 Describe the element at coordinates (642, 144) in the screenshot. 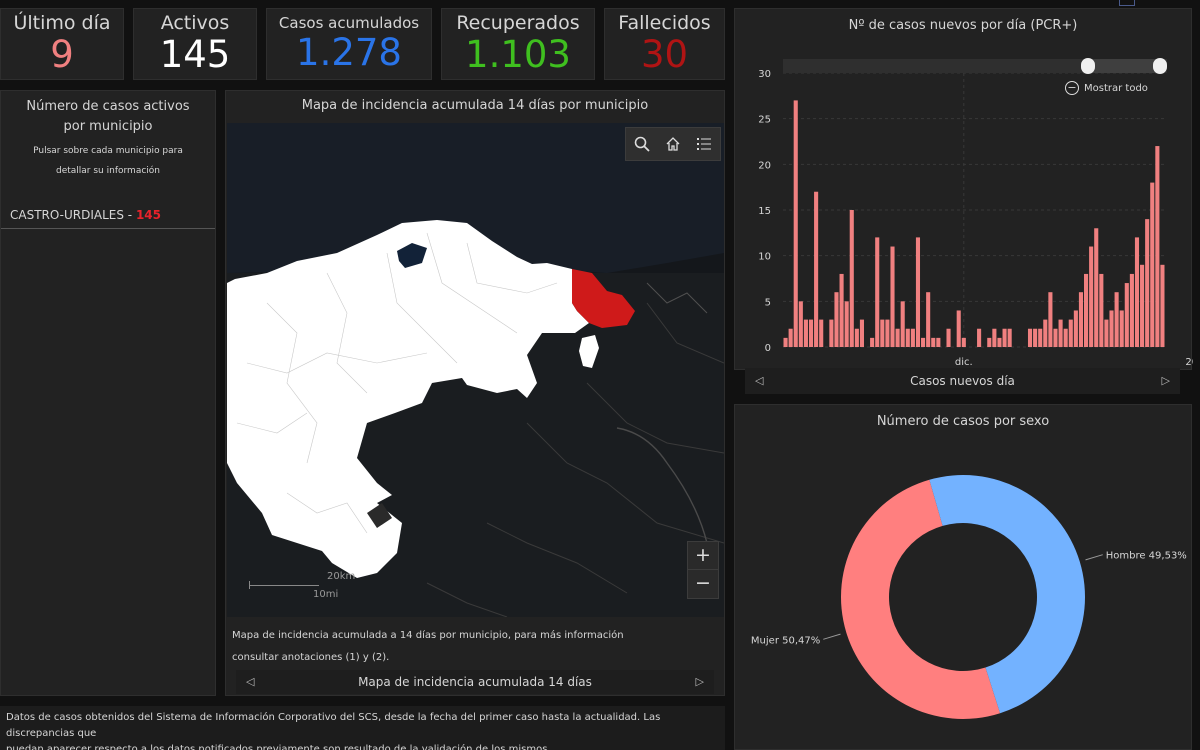

I see `search-icon` at that location.